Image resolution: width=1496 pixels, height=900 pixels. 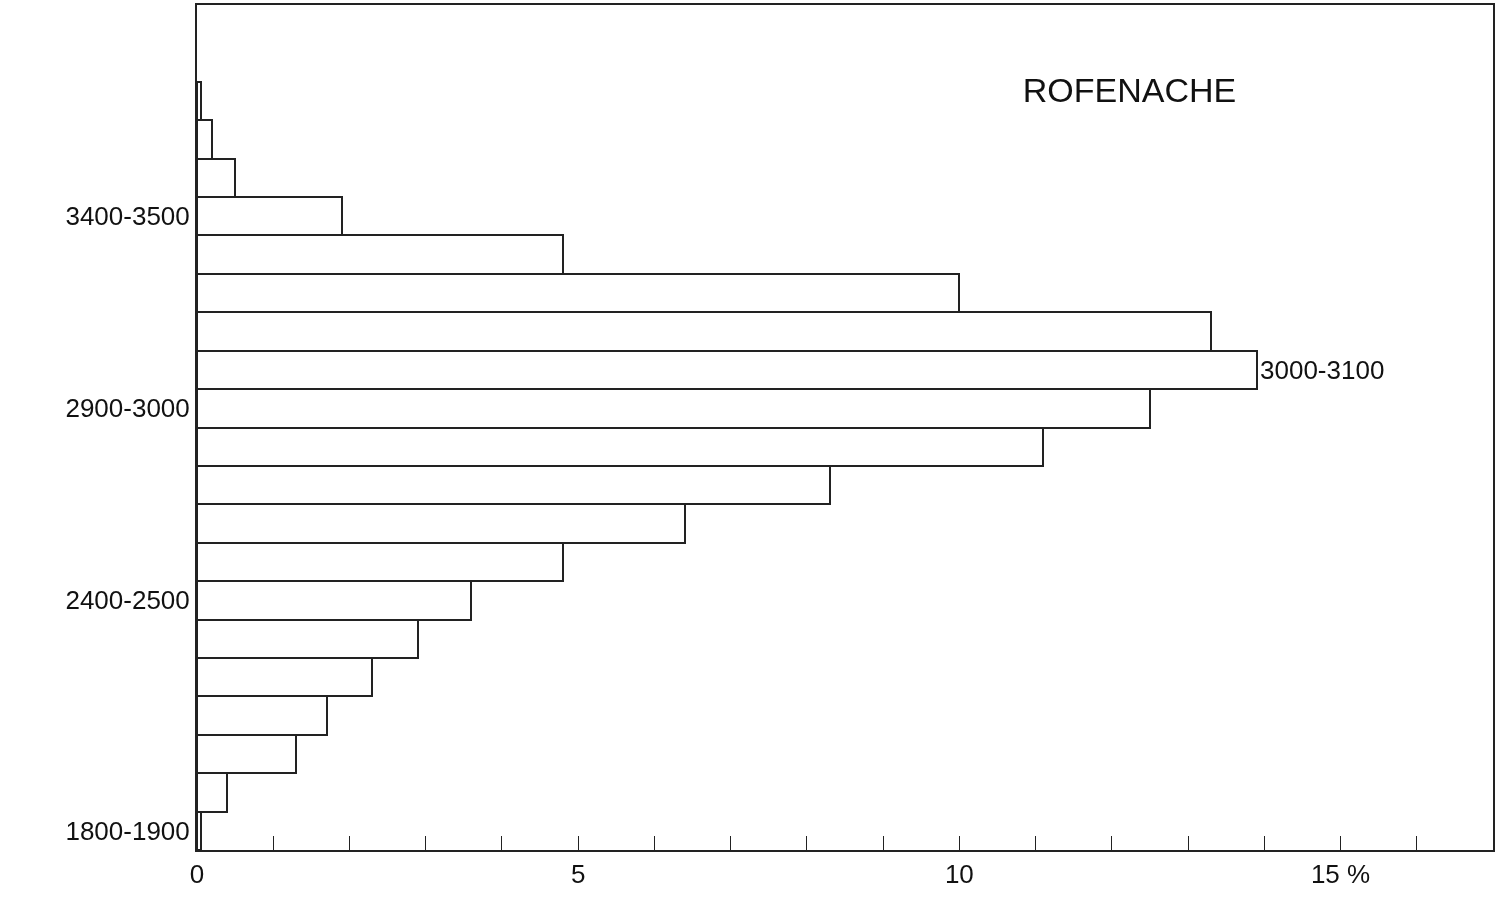 I want to click on data-label: 3000-3100, so click(x=1322, y=370).